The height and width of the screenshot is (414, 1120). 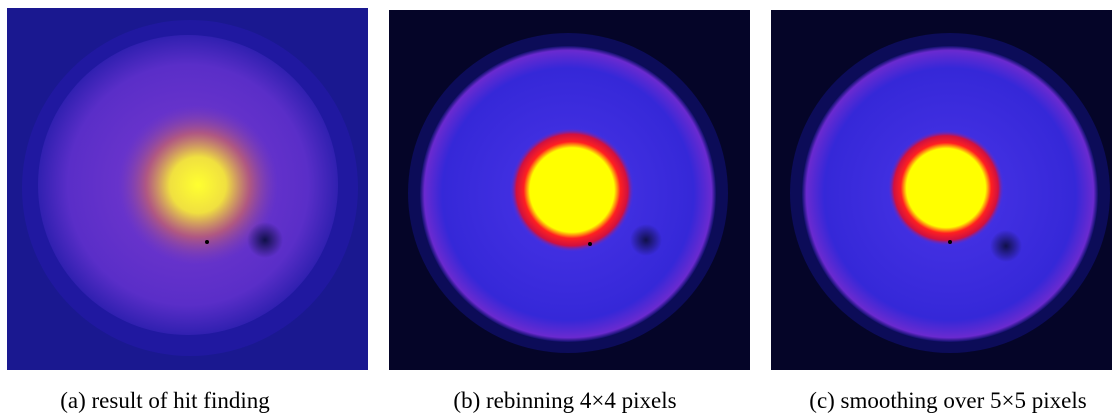 What do you see at coordinates (165, 400) in the screenshot?
I see `caption: (a) result of hit finding` at bounding box center [165, 400].